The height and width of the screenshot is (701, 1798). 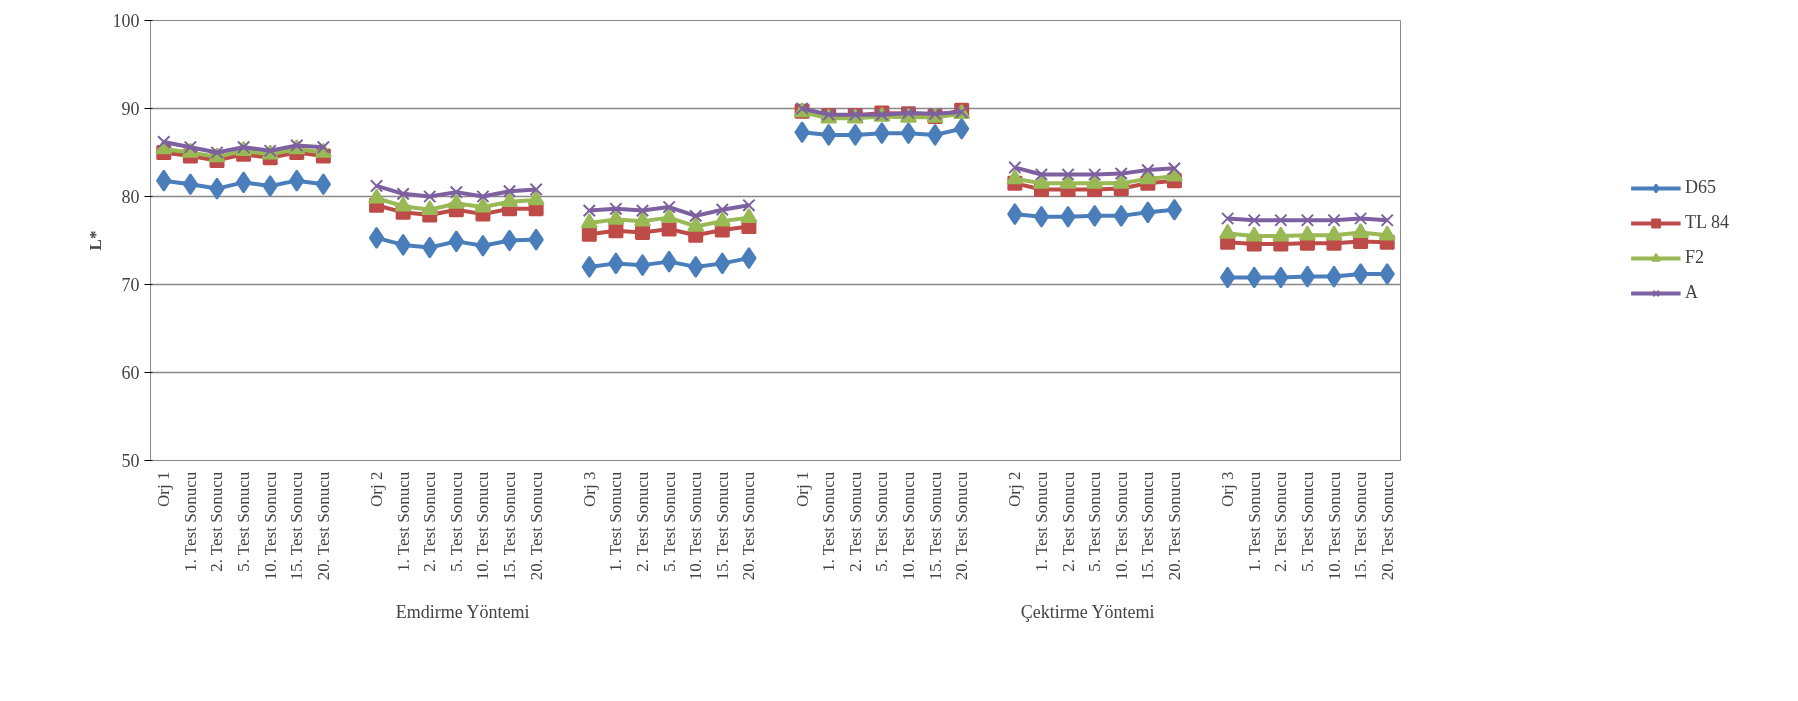 I want to click on text: Çektirme Yöntemi, so click(x=1087, y=611).